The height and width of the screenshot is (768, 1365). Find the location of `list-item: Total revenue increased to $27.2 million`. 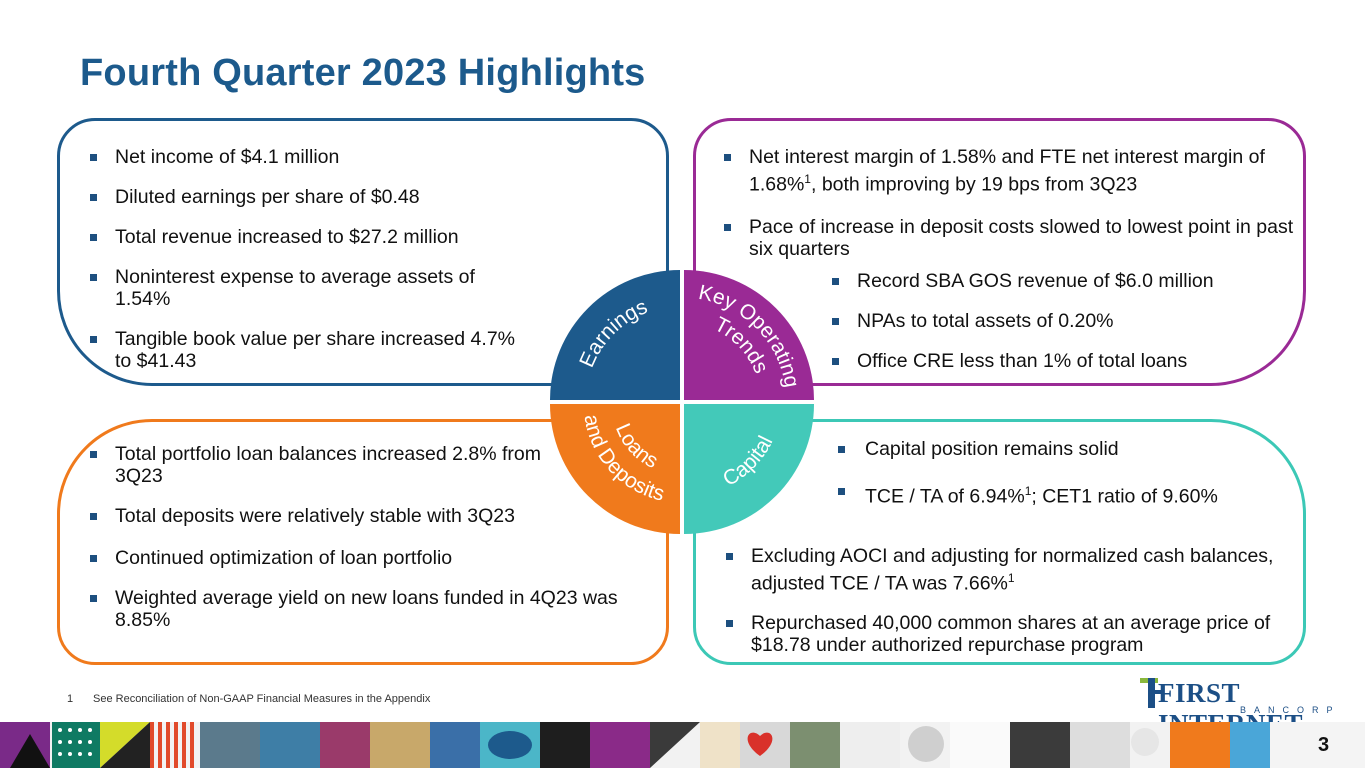

list-item: Total revenue increased to $27.2 million is located at coordinates (310, 237).